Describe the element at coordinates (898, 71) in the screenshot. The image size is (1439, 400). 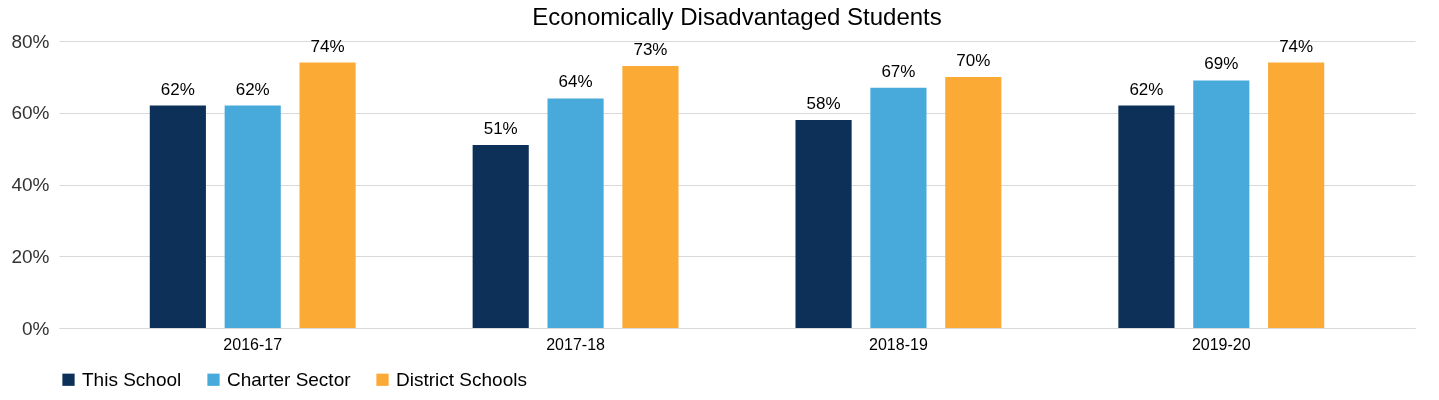
I see `data-label: 67%` at that location.